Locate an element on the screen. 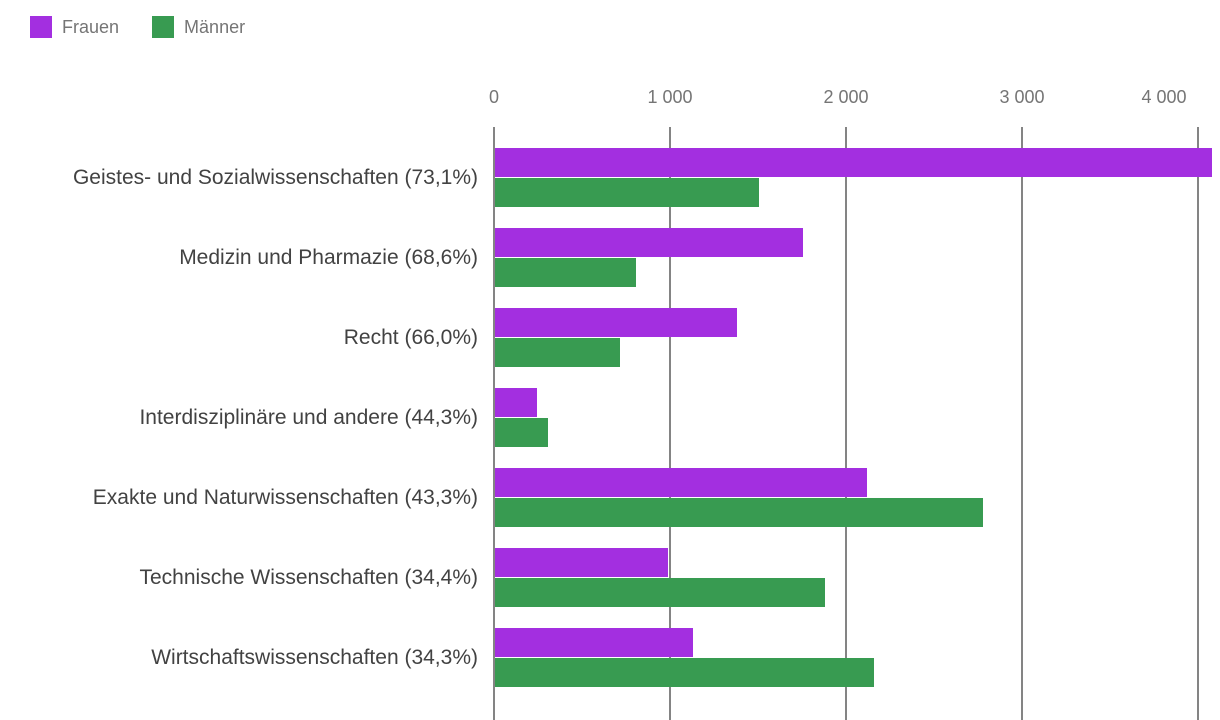 This screenshot has height=720, width=1220. legend-label-frauen: Frauen is located at coordinates (91, 26).